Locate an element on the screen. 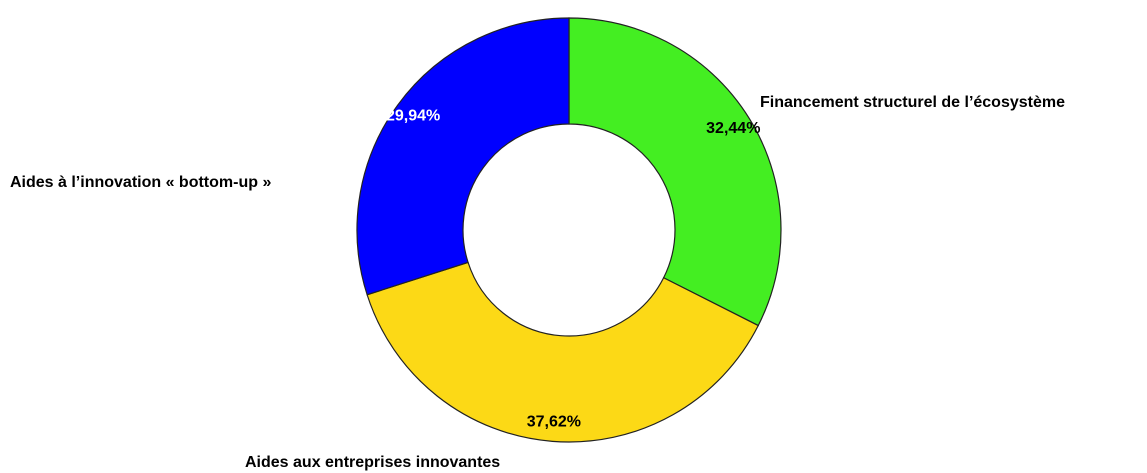  value-label: 29,94% is located at coordinates (413, 116).